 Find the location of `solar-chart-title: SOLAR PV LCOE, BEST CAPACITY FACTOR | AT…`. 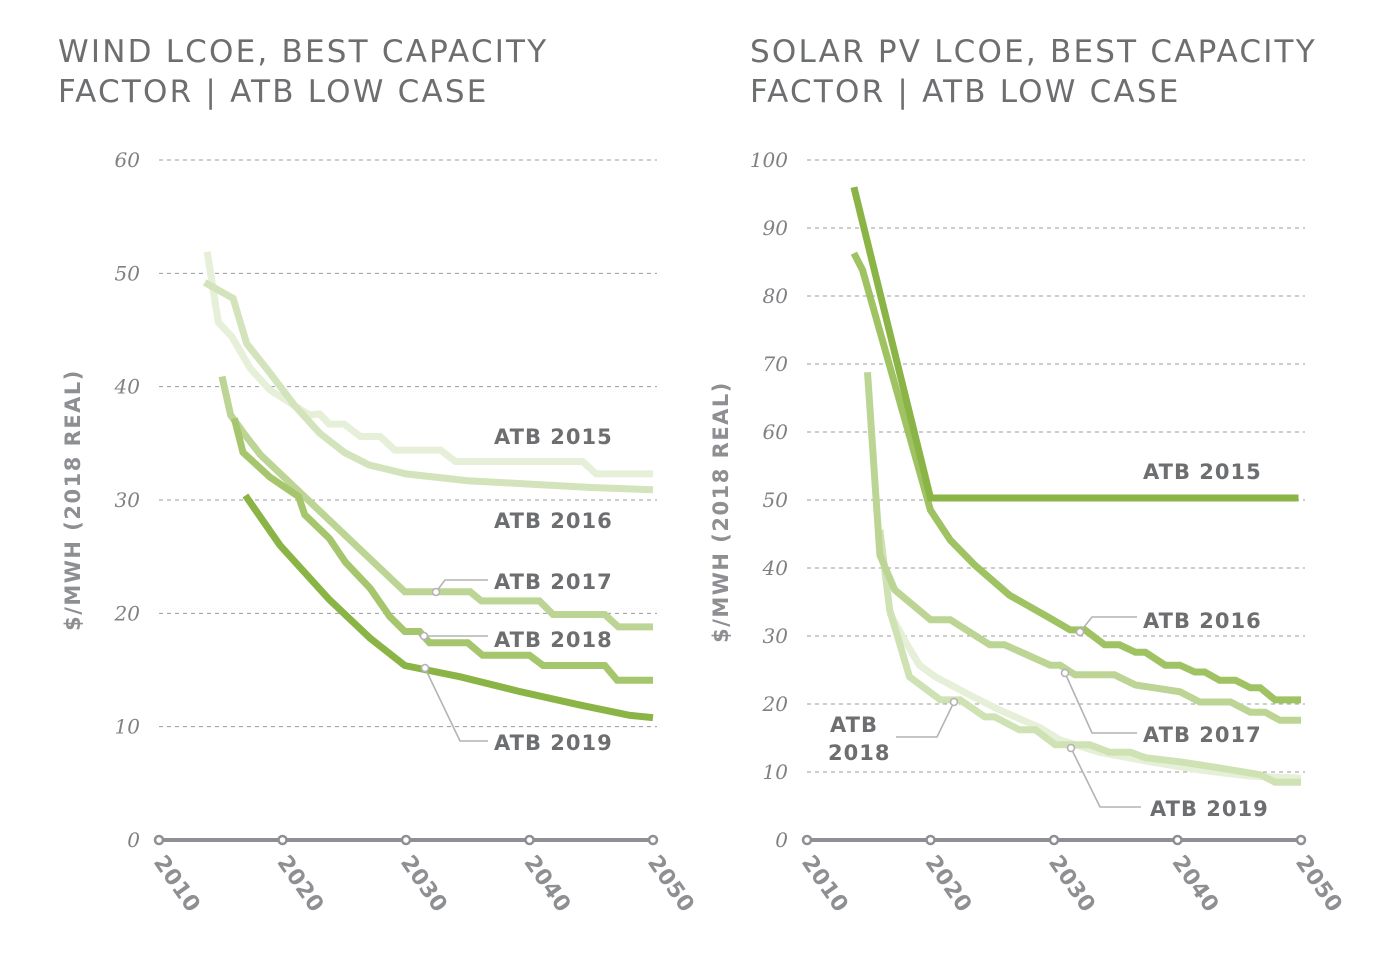

solar-chart-title: SOLAR PV LCOE, BEST CAPACITY FACTOR | AT… is located at coordinates (1033, 72).